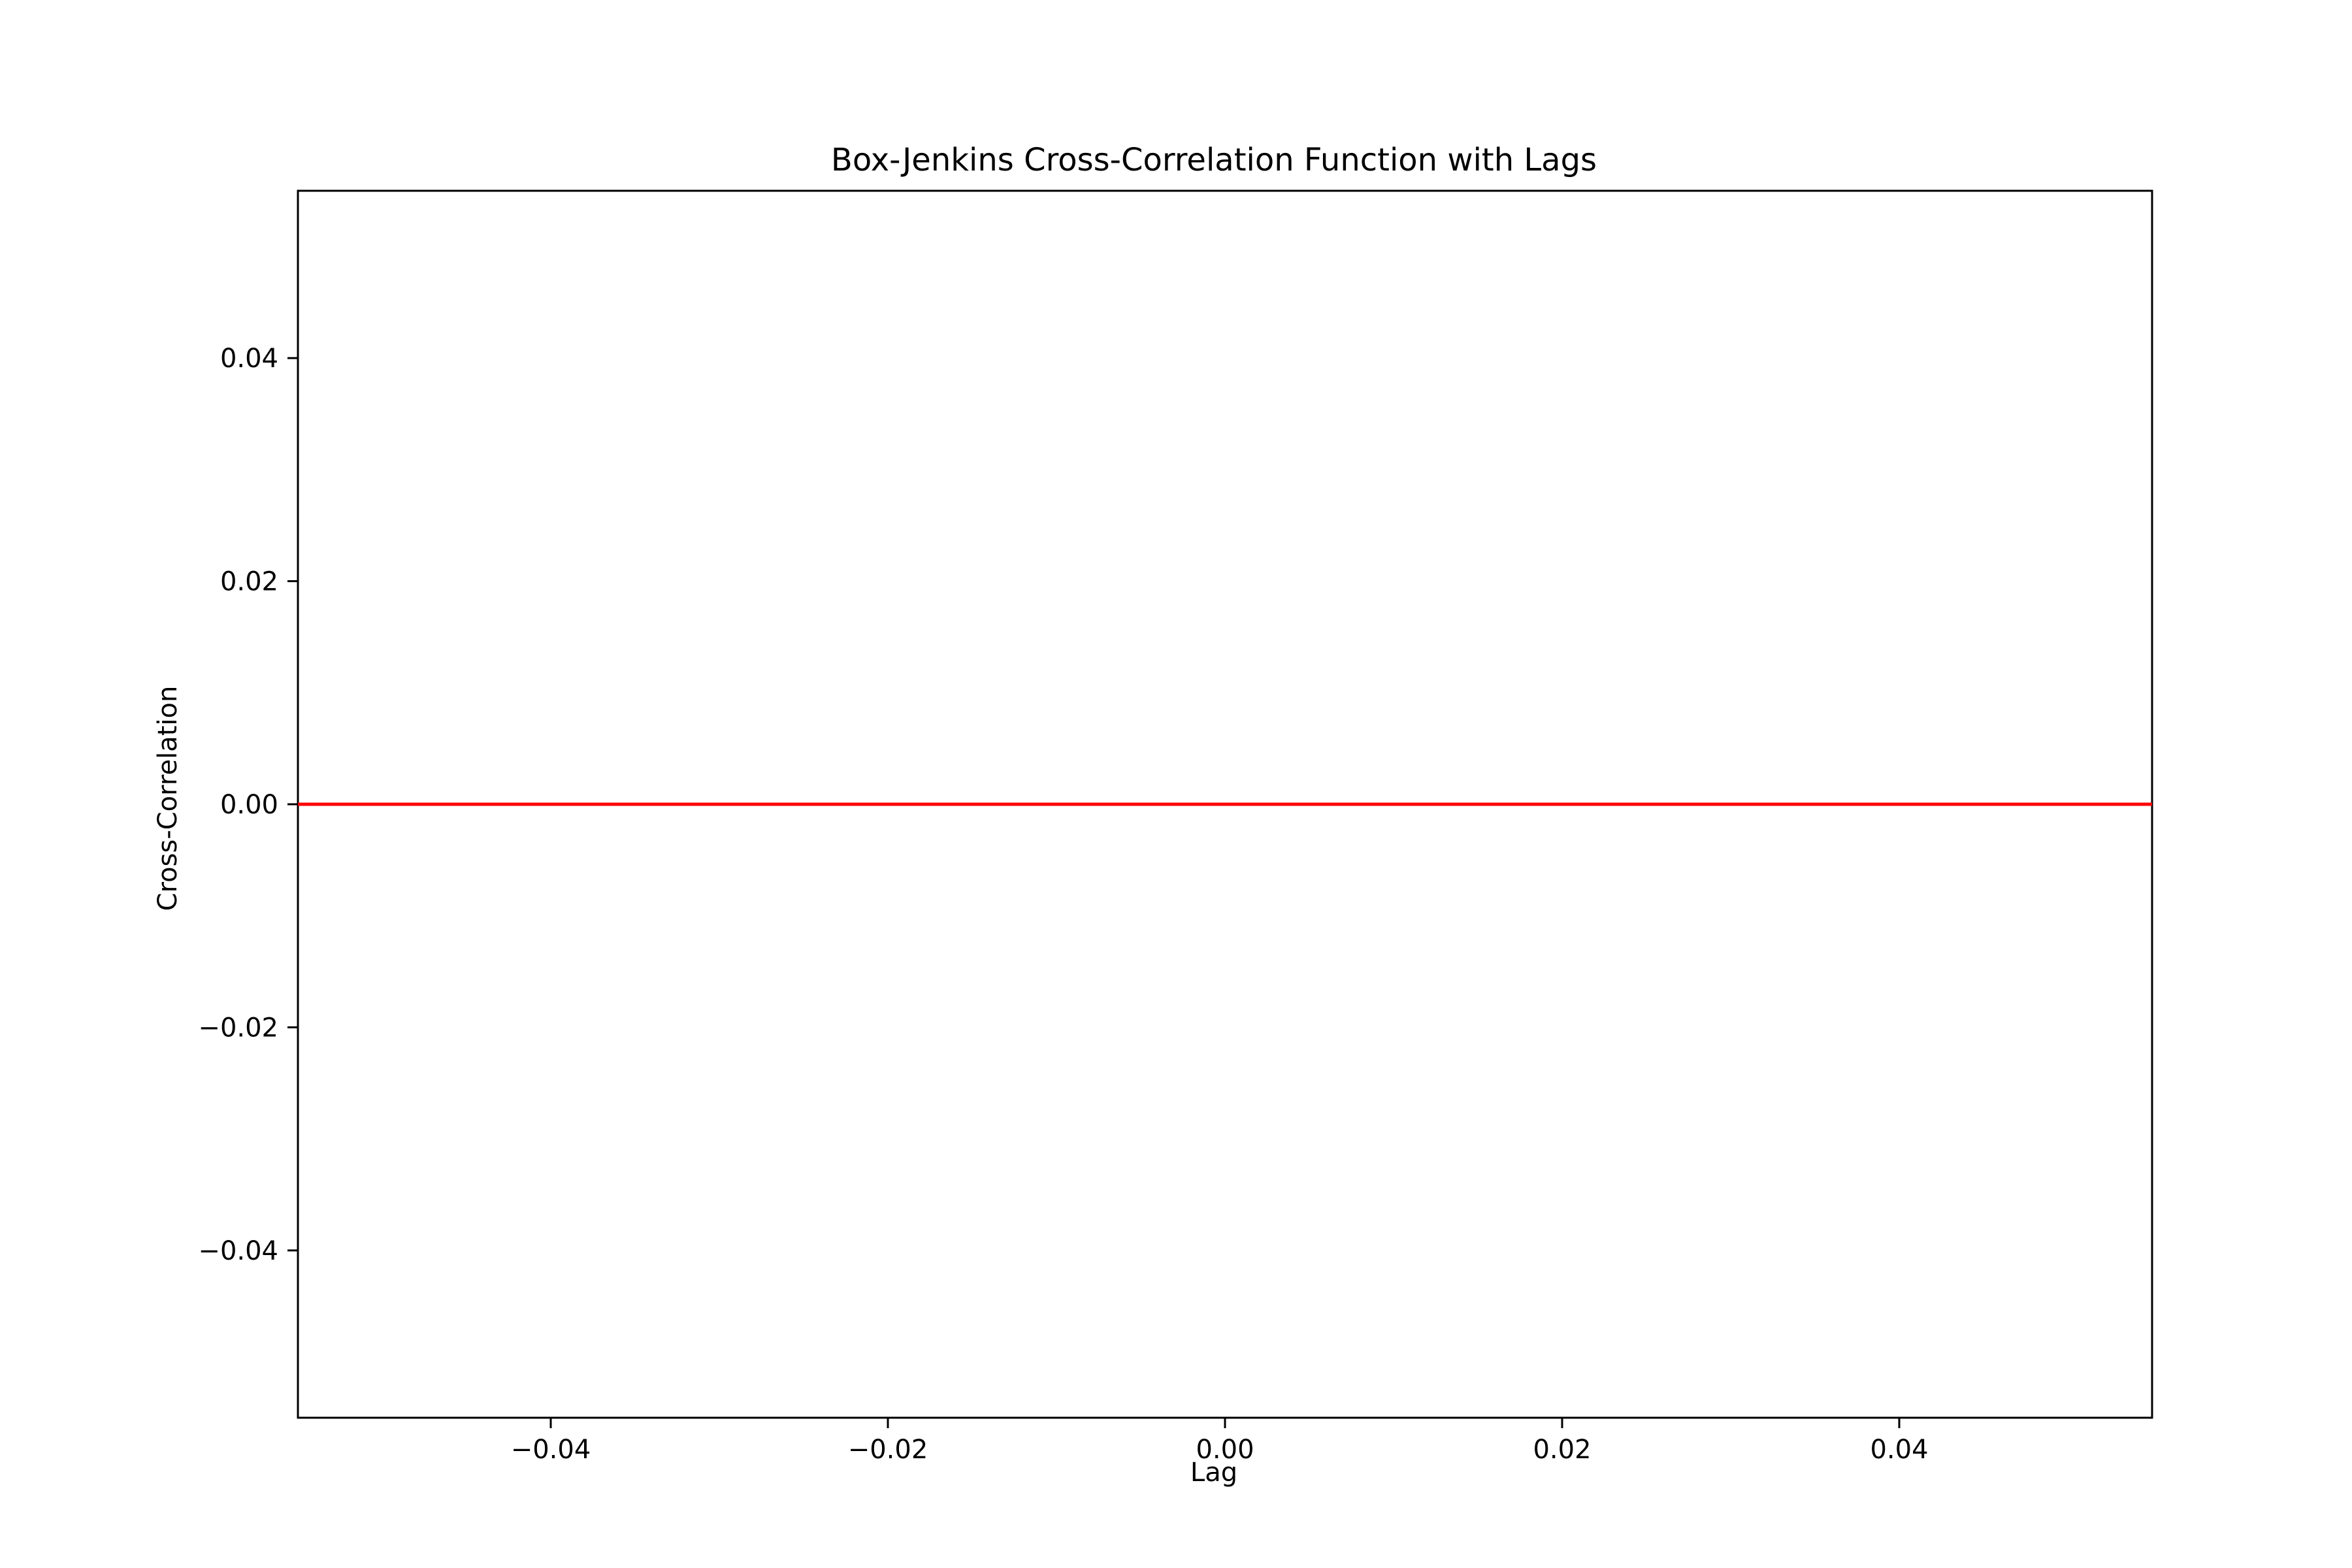 The image size is (2352, 1568). What do you see at coordinates (1562, 1450) in the screenshot?
I see `x-tick-label: 0.02` at bounding box center [1562, 1450].